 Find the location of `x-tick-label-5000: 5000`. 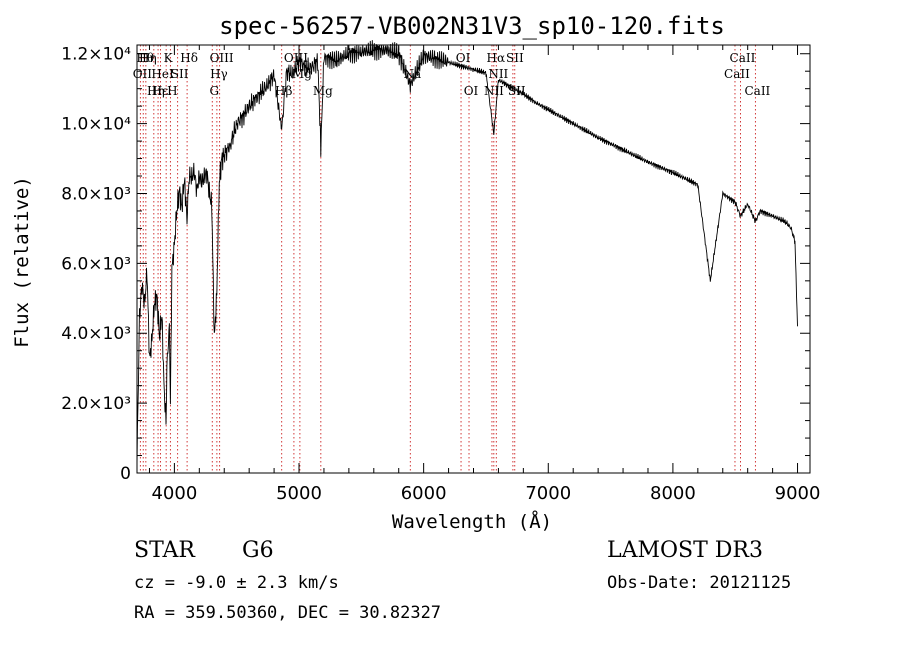

x-tick-label-5000: 5000 is located at coordinates (299, 493).